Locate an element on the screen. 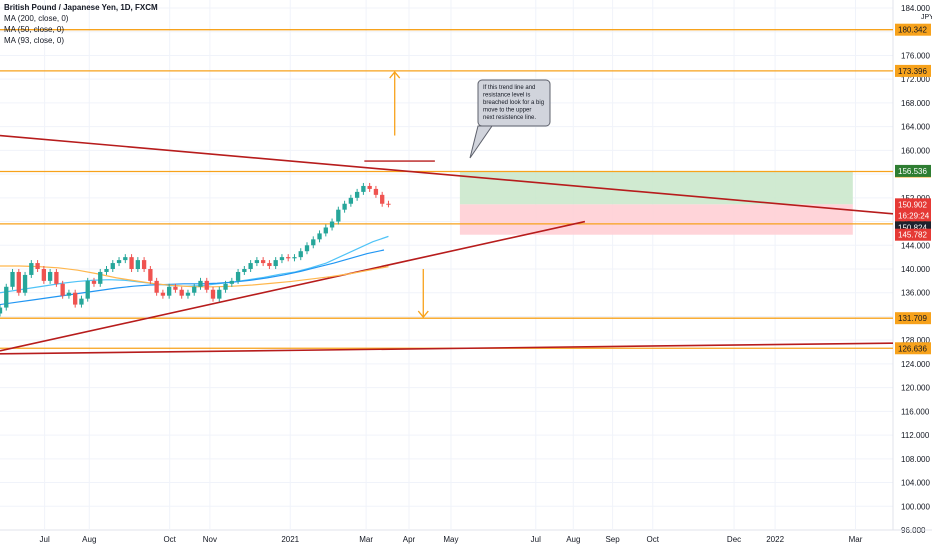 The width and height of the screenshot is (932, 550). y-tick-label: 108.000 is located at coordinates (915, 459).